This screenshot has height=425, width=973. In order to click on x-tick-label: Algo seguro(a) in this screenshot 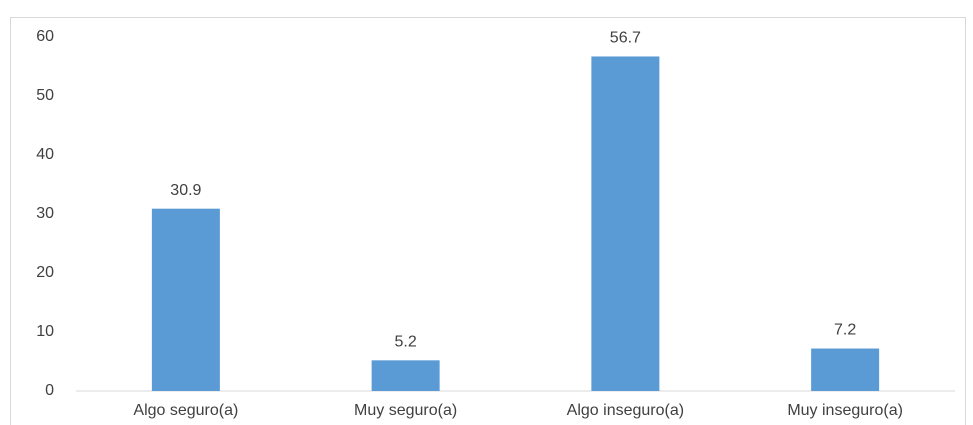, I will do `click(185, 410)`.